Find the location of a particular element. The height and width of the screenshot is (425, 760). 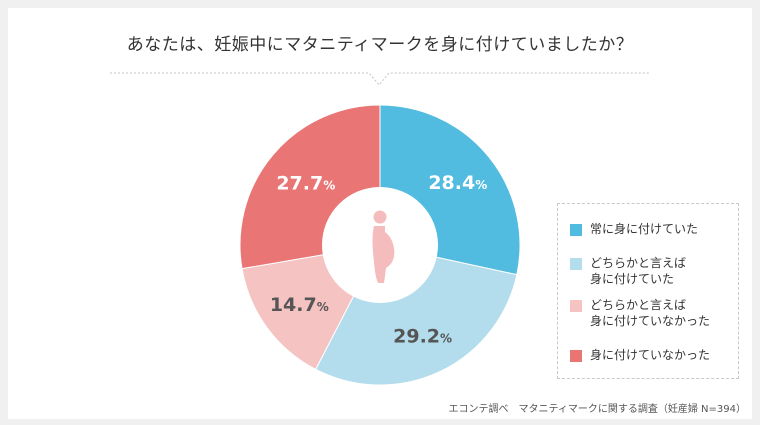

slice-value-label: 14.7% is located at coordinates (299, 305).